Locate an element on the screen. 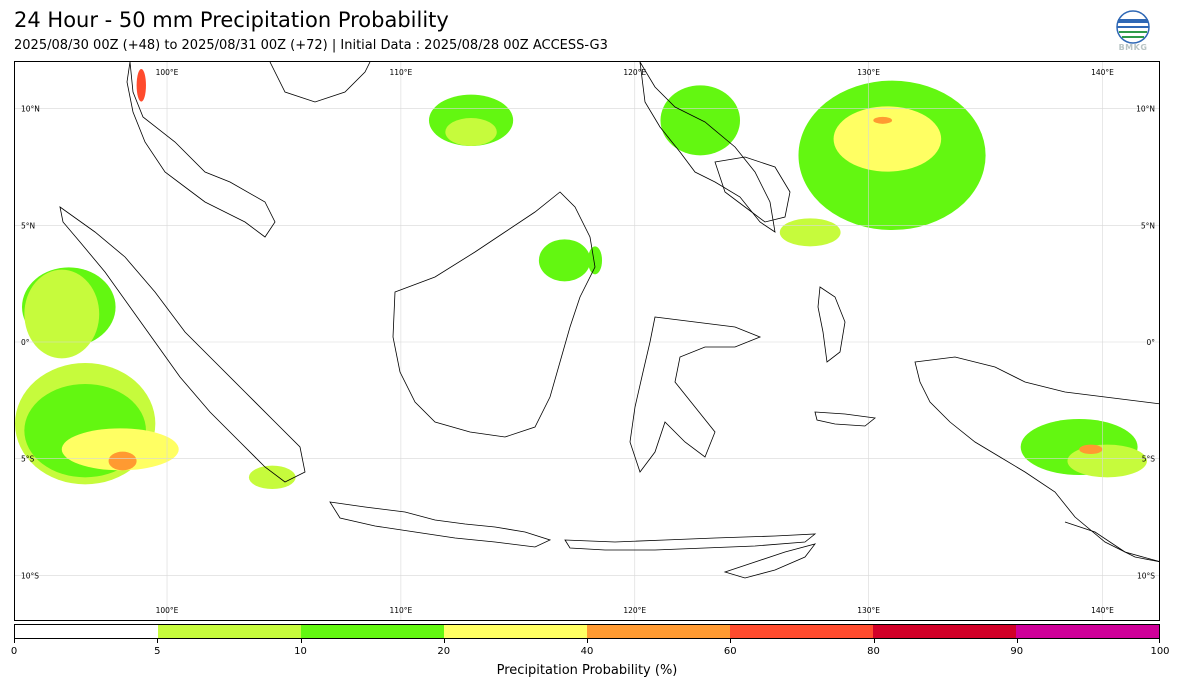  lon-label-bottom-3: 130°E is located at coordinates (868, 610).